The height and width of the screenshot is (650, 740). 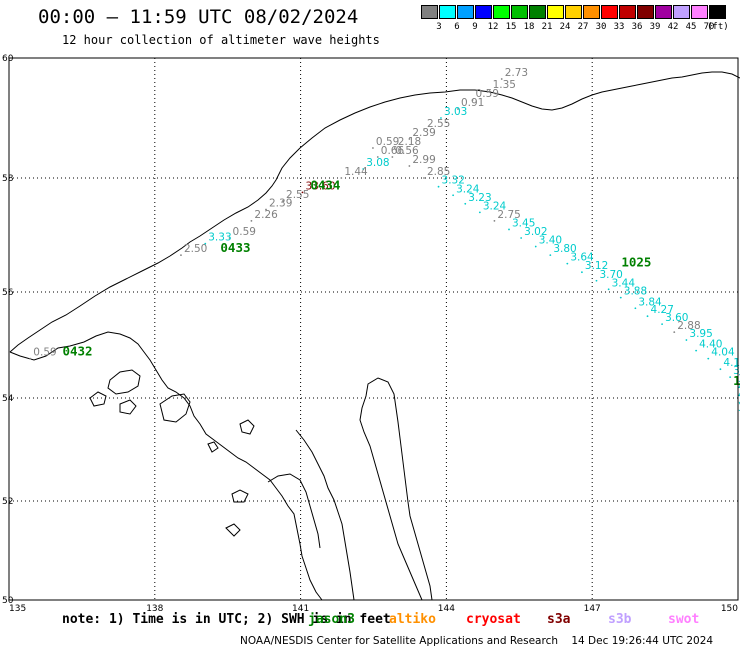 I want to click on observation-label: 3.95, so click(x=700, y=334).